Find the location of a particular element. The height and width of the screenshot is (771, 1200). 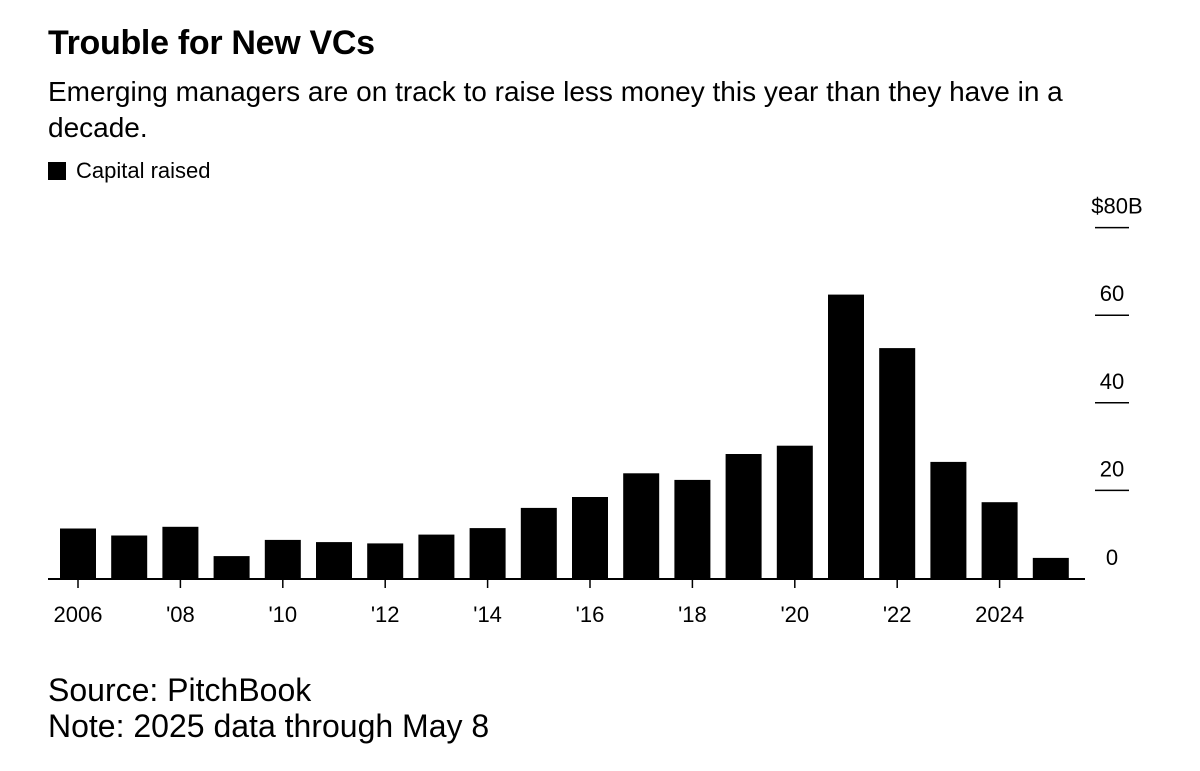

x-tick-label-2018: '18 is located at coordinates (692, 614).